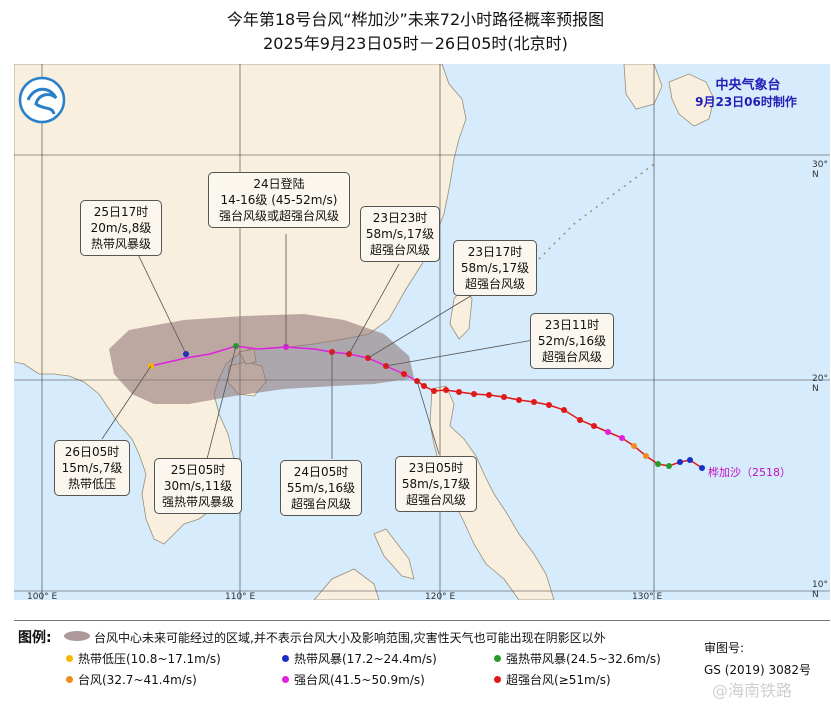 The width and height of the screenshot is (831, 707). What do you see at coordinates (279, 184) in the screenshot?
I see `callout-time: 24日登陆` at bounding box center [279, 184].